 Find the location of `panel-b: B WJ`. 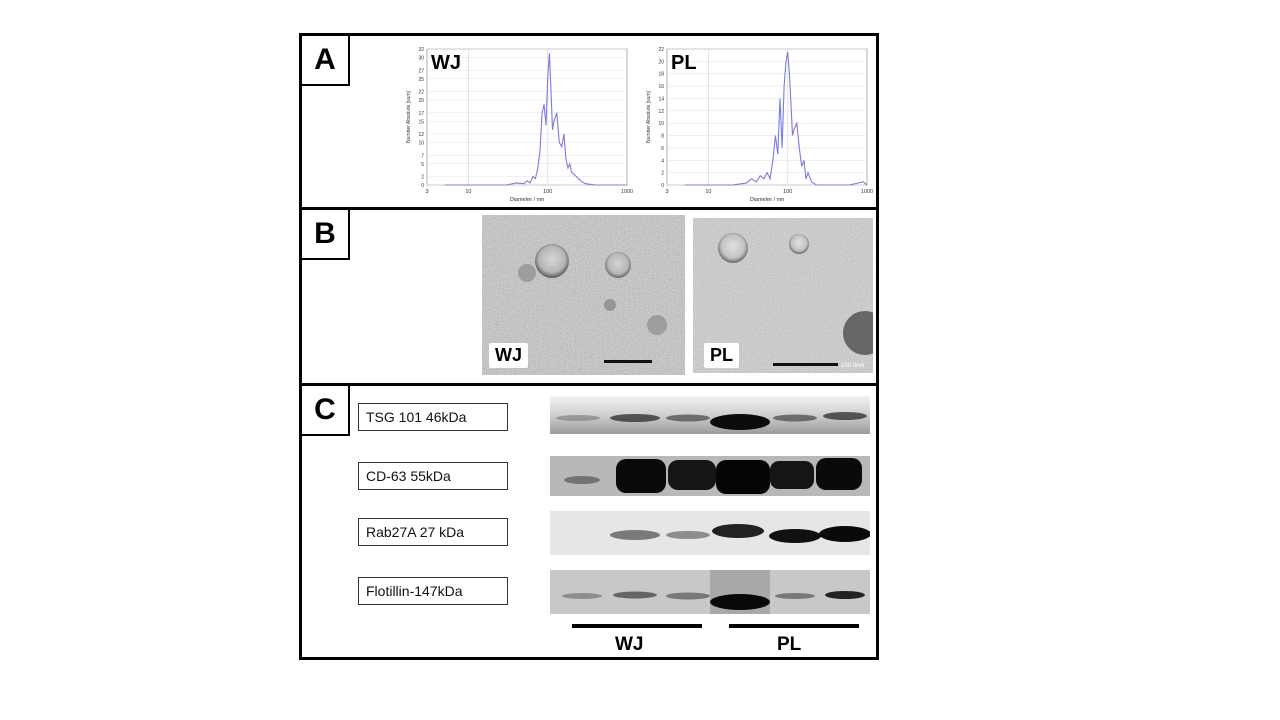

panel-b: B WJ is located at coordinates (589, 298).